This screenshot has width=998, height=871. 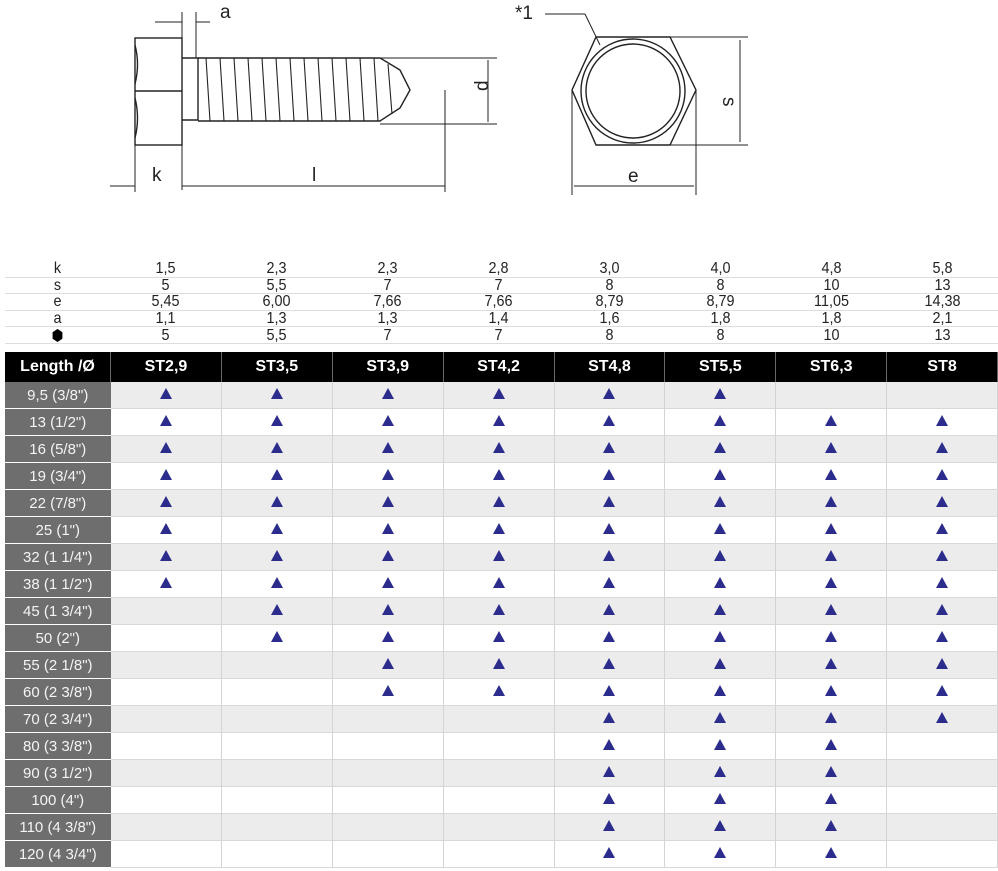 What do you see at coordinates (728, 102) in the screenshot?
I see `dim-label-s: s` at bounding box center [728, 102].